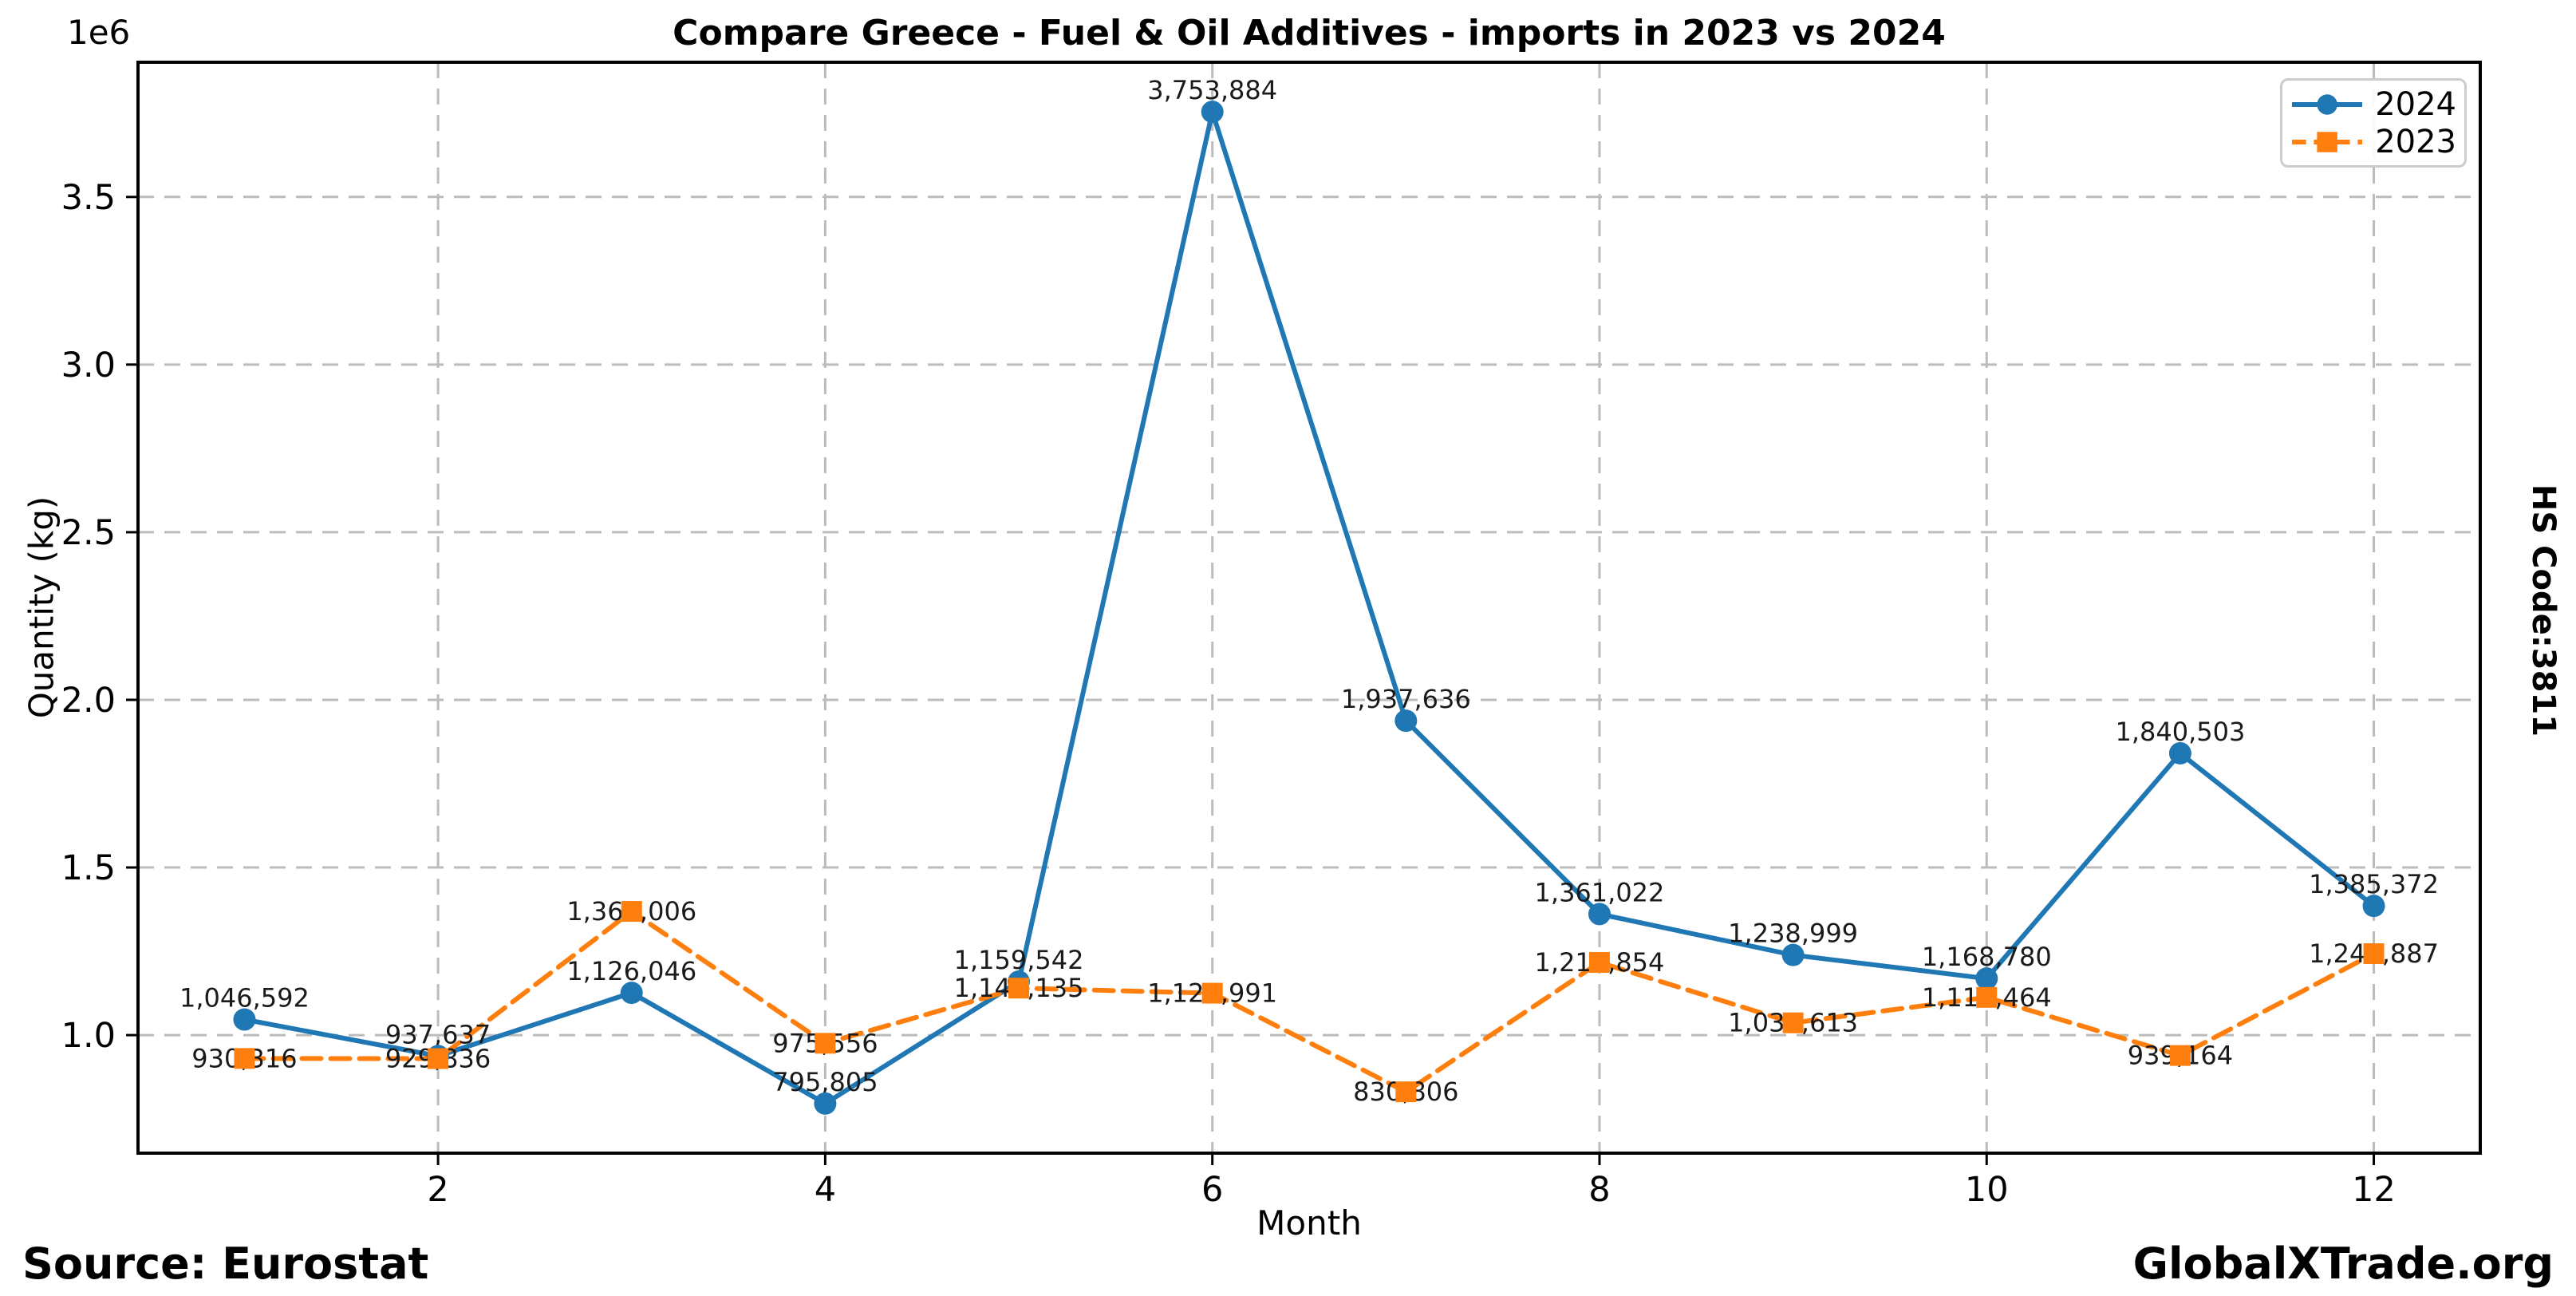 The height and width of the screenshot is (1296, 2576). What do you see at coordinates (438, 1034) in the screenshot?
I see `data-label-2024: 937,637` at bounding box center [438, 1034].